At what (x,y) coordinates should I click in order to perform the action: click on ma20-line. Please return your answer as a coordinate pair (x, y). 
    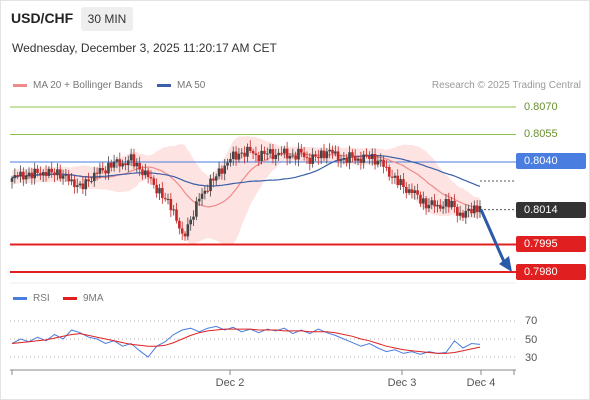
    Looking at the image, I should click on (246, 181).